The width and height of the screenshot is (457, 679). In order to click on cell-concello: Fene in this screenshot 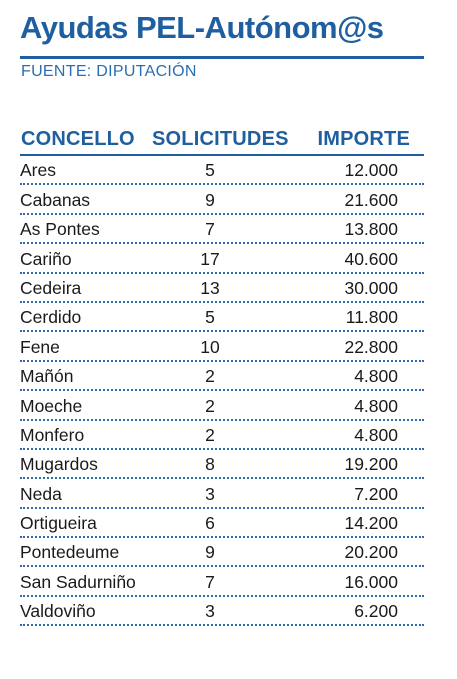, I will do `click(40, 346)`.